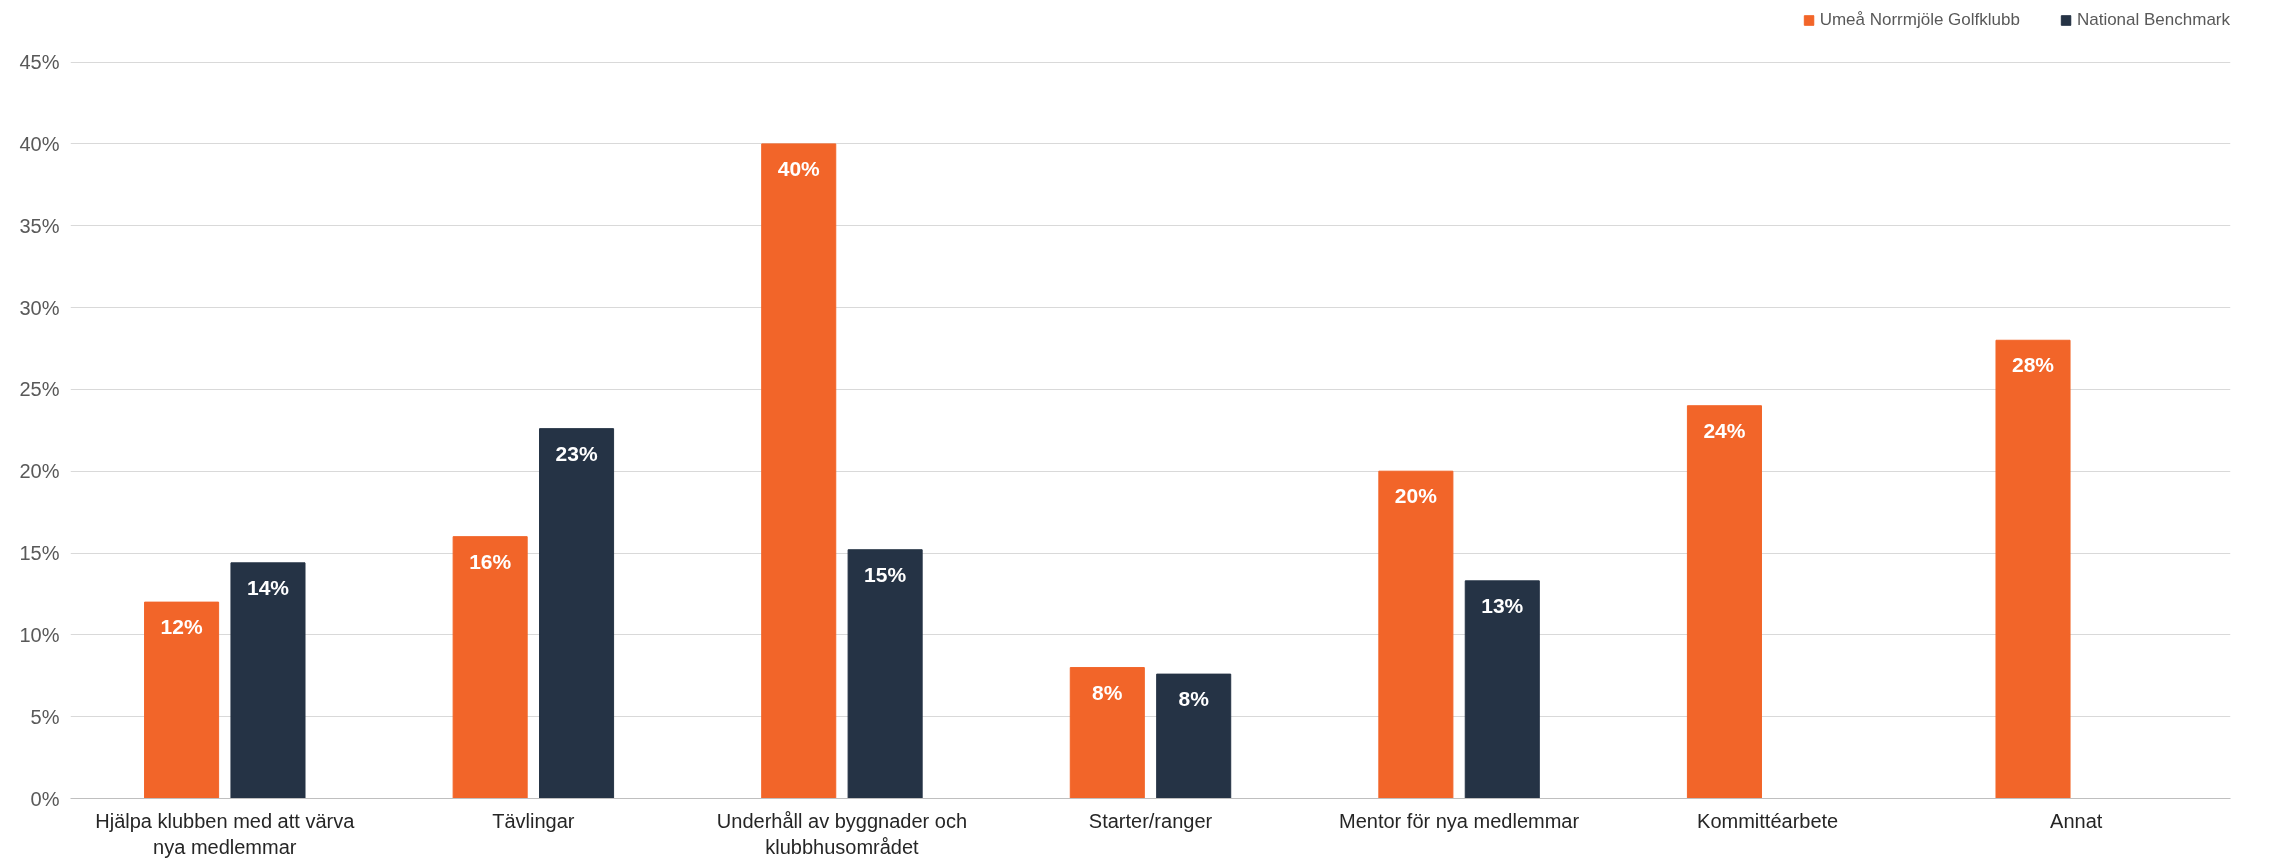 The height and width of the screenshot is (867, 2269). What do you see at coordinates (2076, 820) in the screenshot?
I see `x-tick-label: Annat` at bounding box center [2076, 820].